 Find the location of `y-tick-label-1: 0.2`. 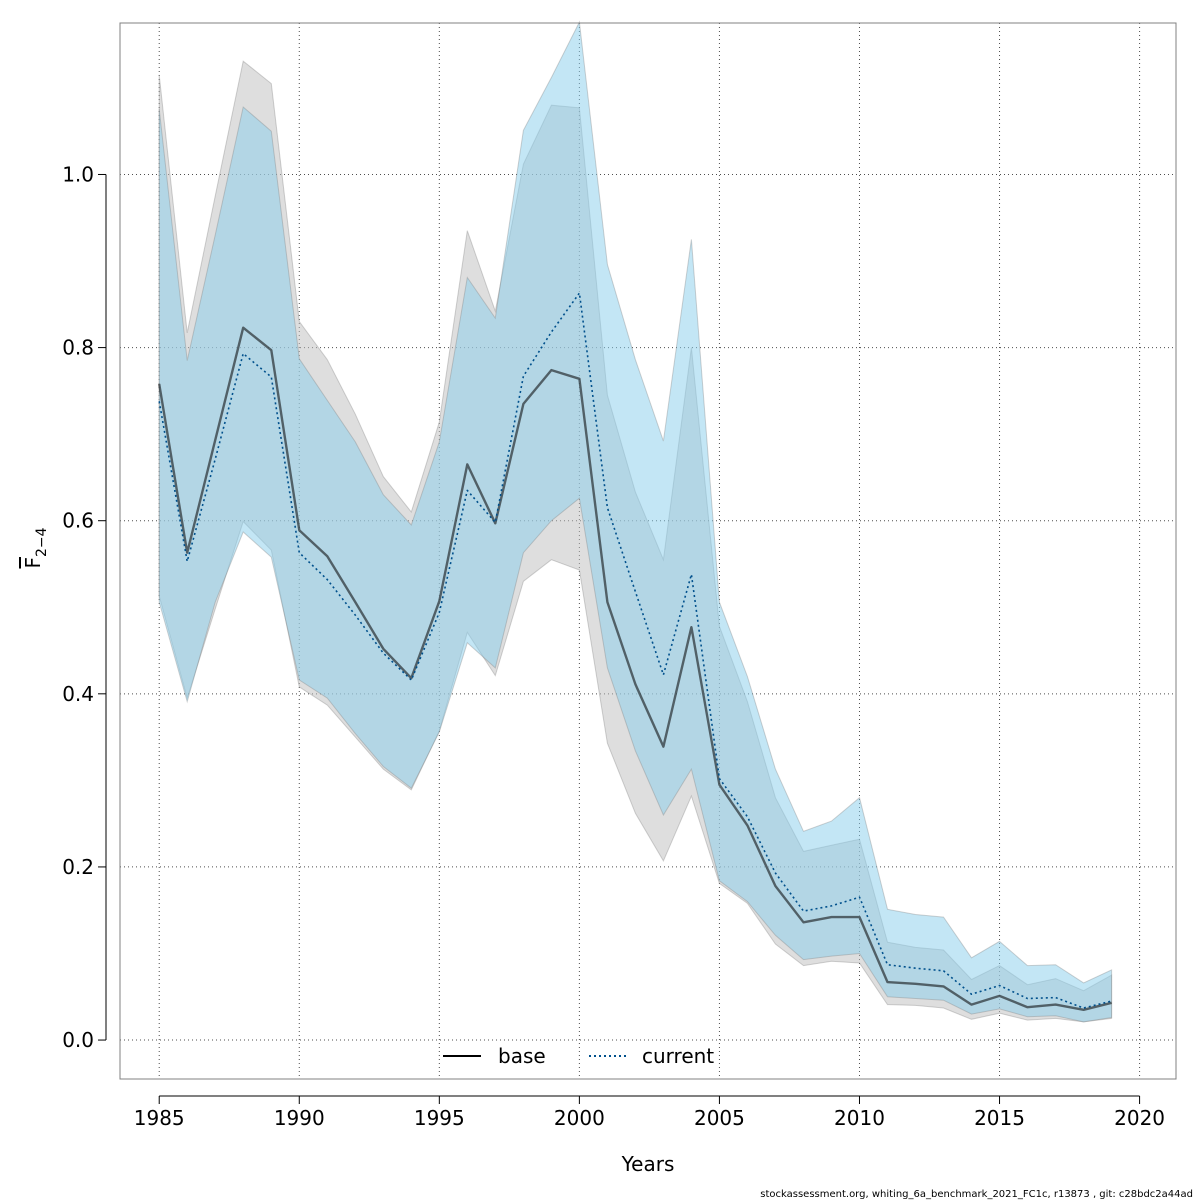

y-tick-label-1: 0.2 is located at coordinates (78, 867).